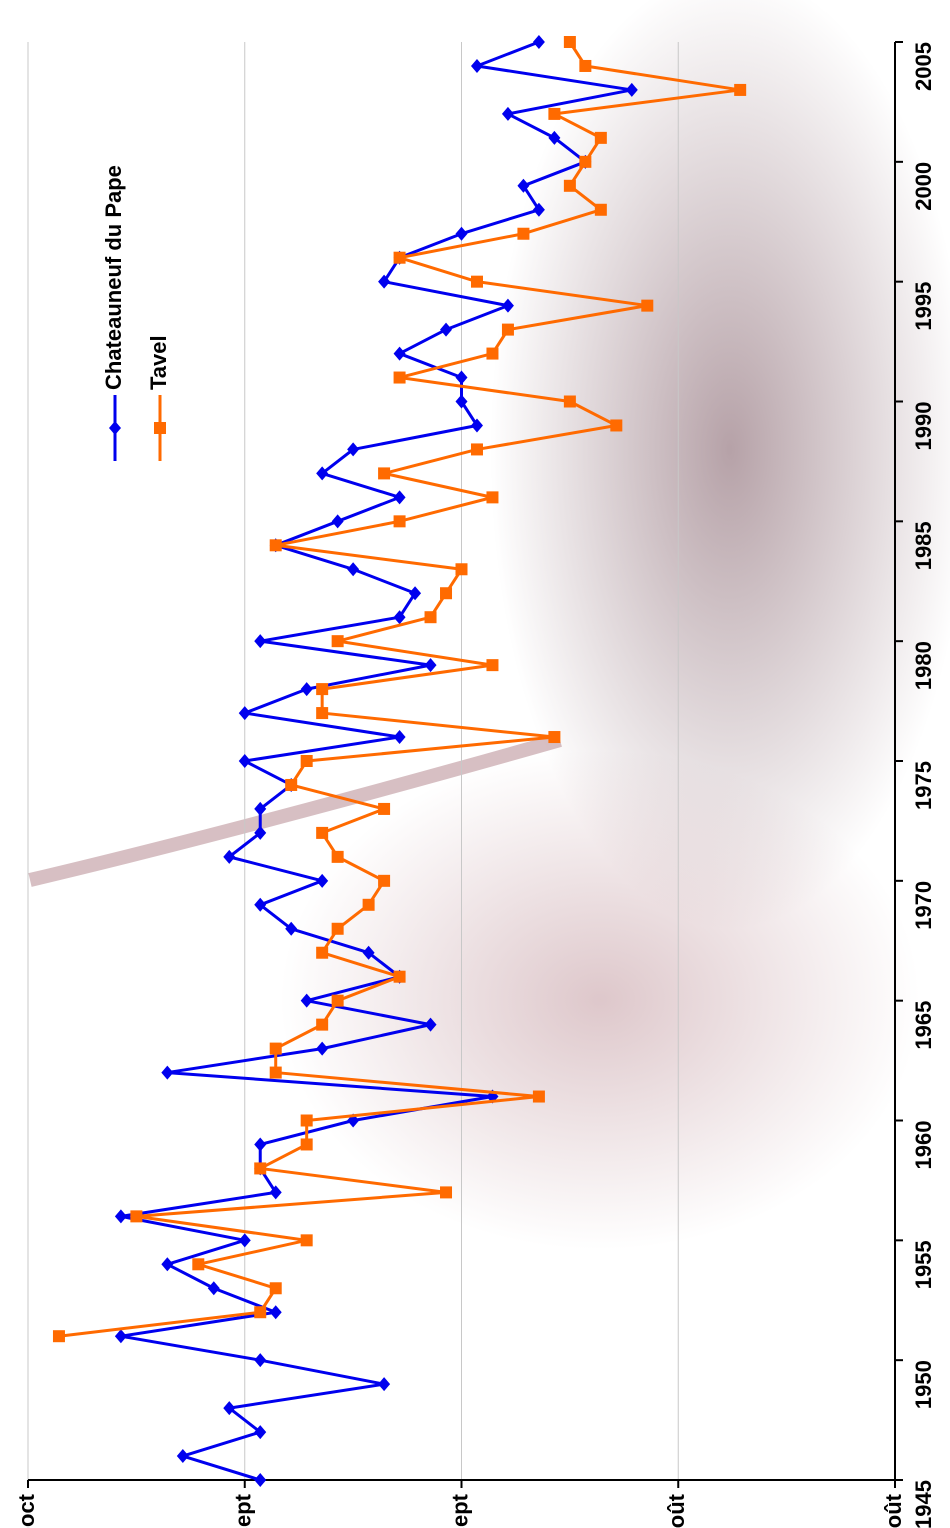  I want to click on x-tick-label: 1960, so click(923, 1145).